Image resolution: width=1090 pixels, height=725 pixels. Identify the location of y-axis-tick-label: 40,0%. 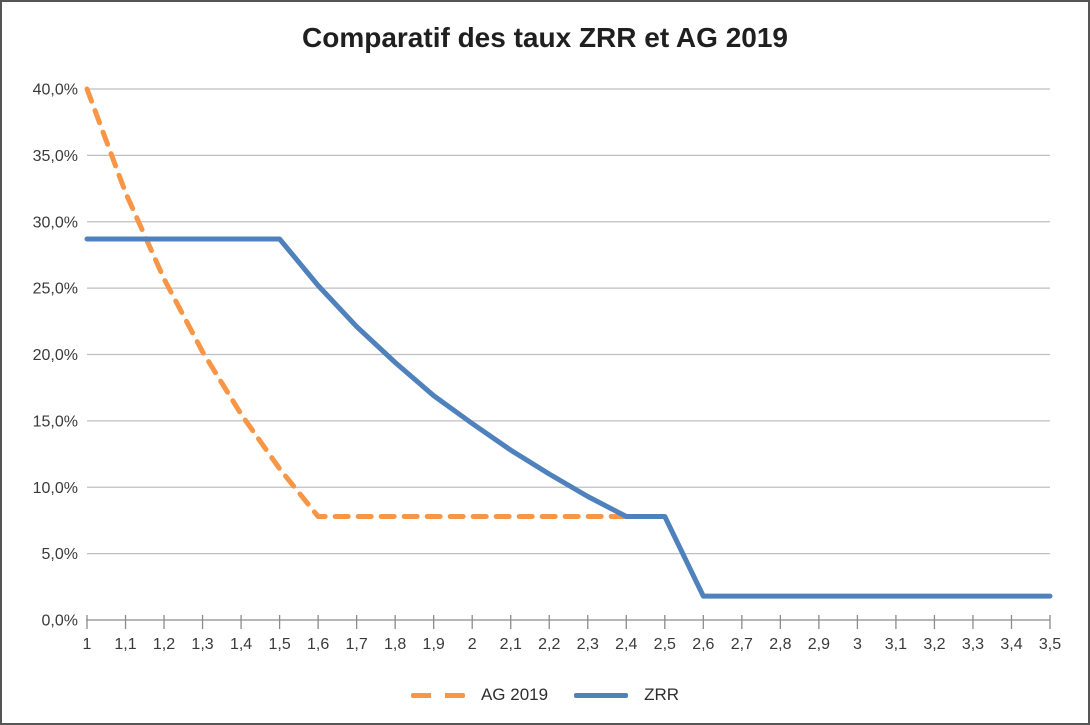
(55, 90).